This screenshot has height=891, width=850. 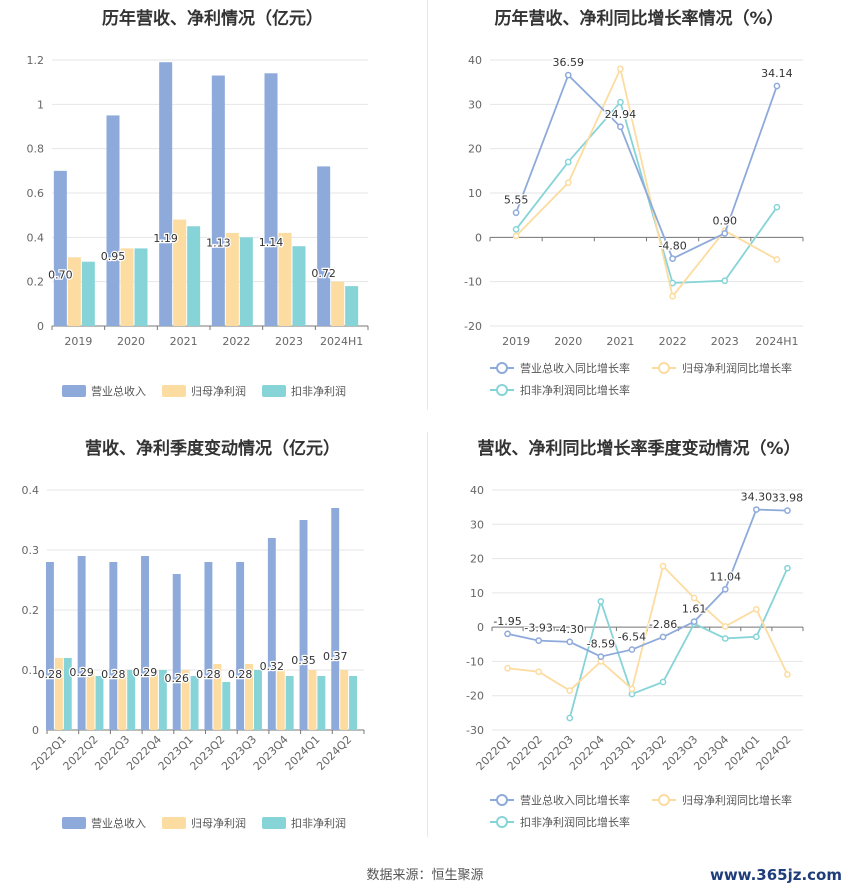 What do you see at coordinates (694, 609) in the screenshot?
I see `data-label: 1.61` at bounding box center [694, 609].